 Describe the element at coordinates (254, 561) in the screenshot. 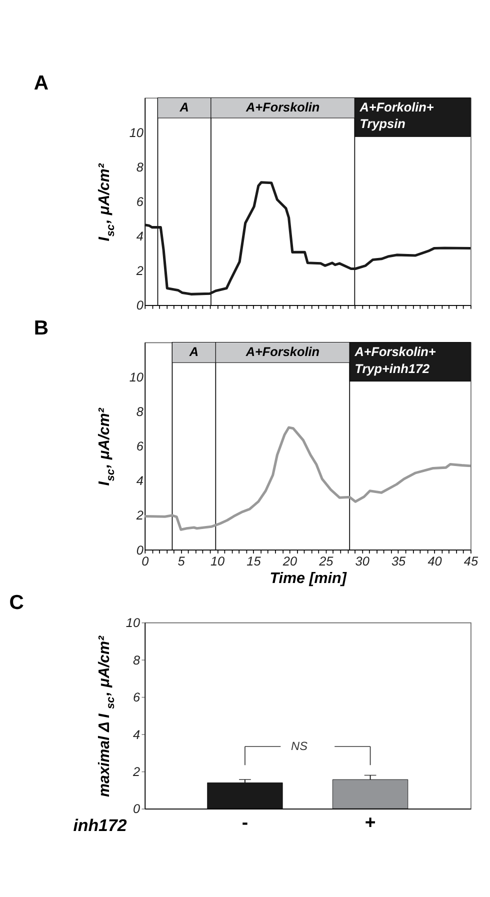

I see `x-tick-label: 15` at that location.